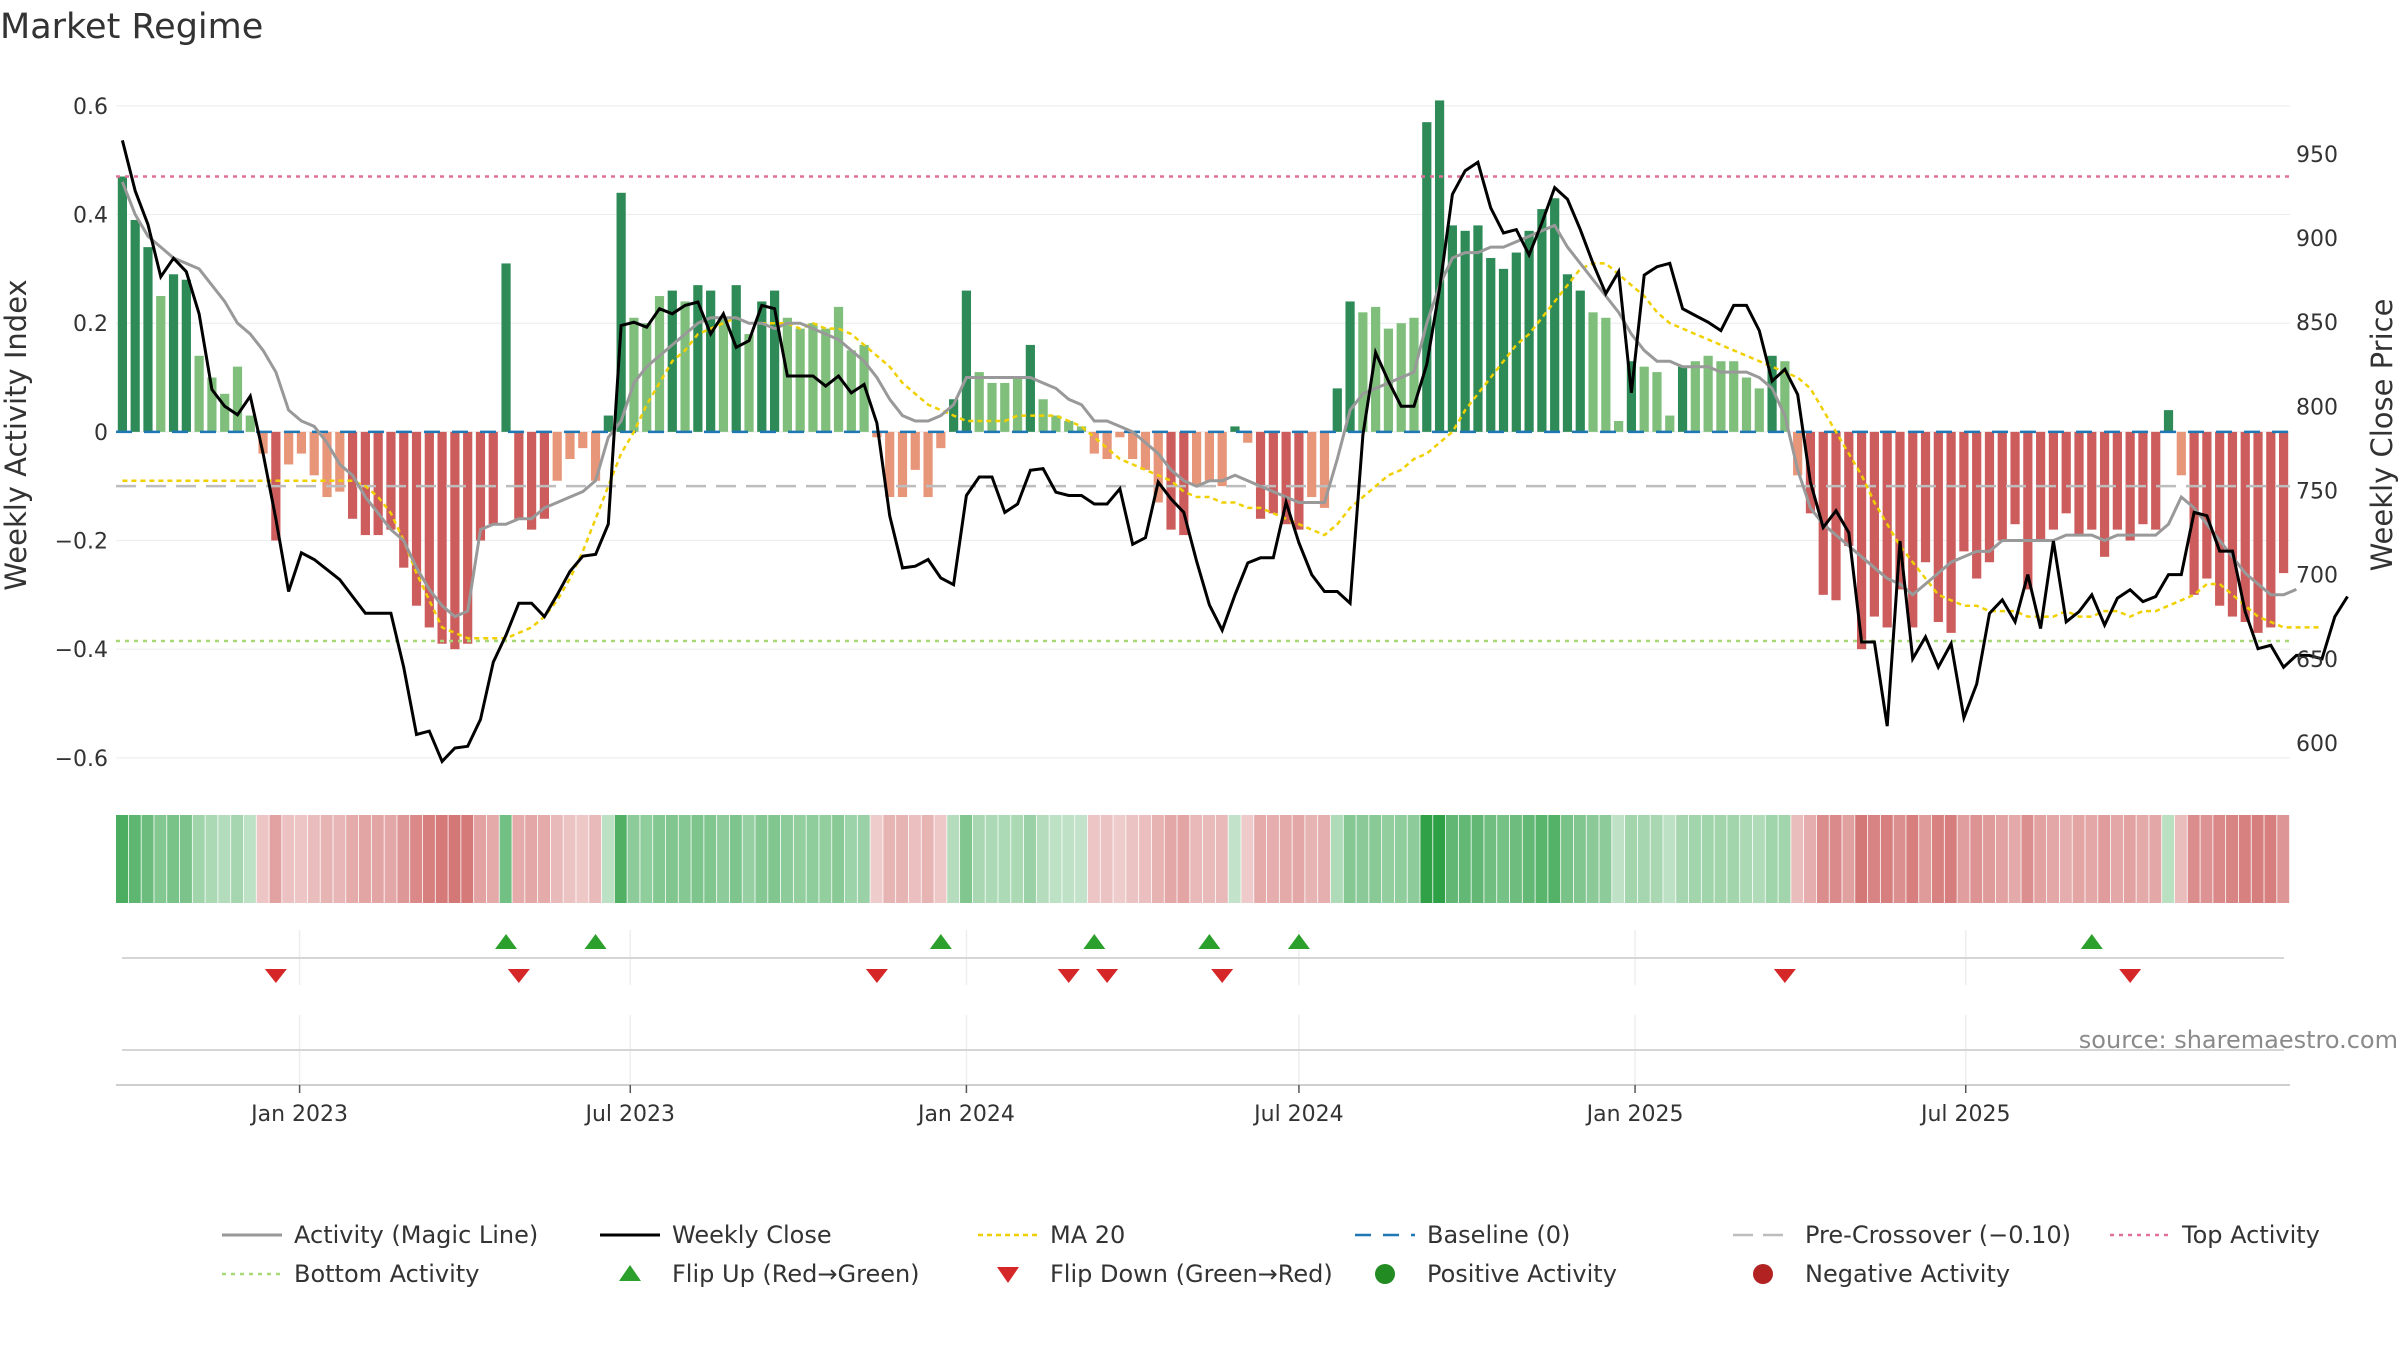 This screenshot has width=2400, height=1350. What do you see at coordinates (81, 433) in the screenshot?
I see `y-axis-ticks: 0.6 0.4 0.2 0 −0.2 −0.4 −0.6` at bounding box center [81, 433].